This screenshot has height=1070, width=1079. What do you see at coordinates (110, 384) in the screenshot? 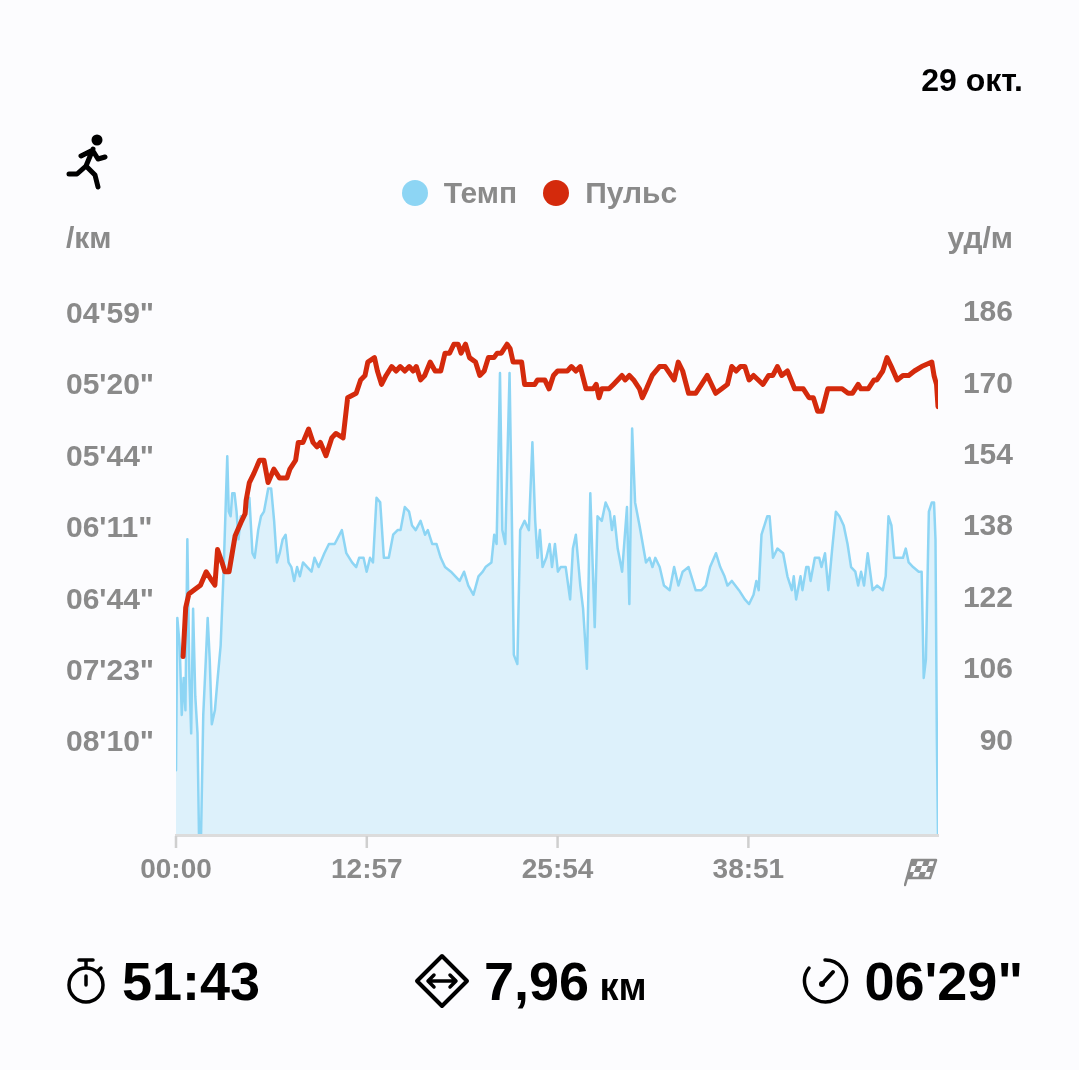
I see `text: 05'20"` at bounding box center [110, 384].